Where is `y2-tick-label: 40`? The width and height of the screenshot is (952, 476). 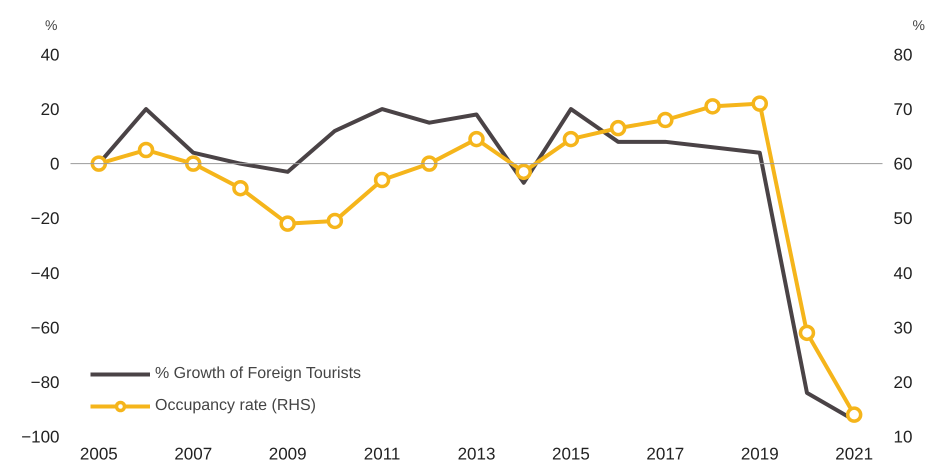 y2-tick-label: 40 is located at coordinates (903, 273).